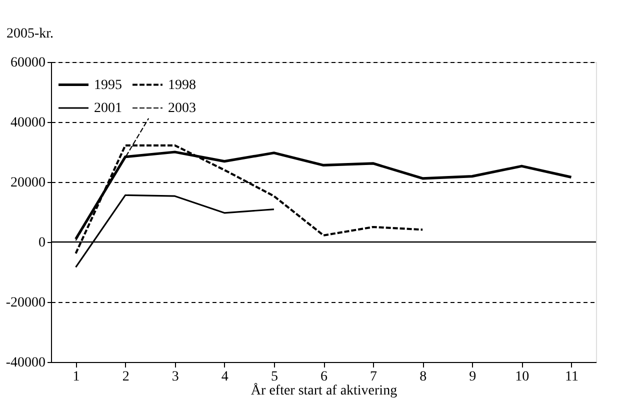 The height and width of the screenshot is (414, 643). I want to click on y-tick-label: -40000, so click(26, 363).